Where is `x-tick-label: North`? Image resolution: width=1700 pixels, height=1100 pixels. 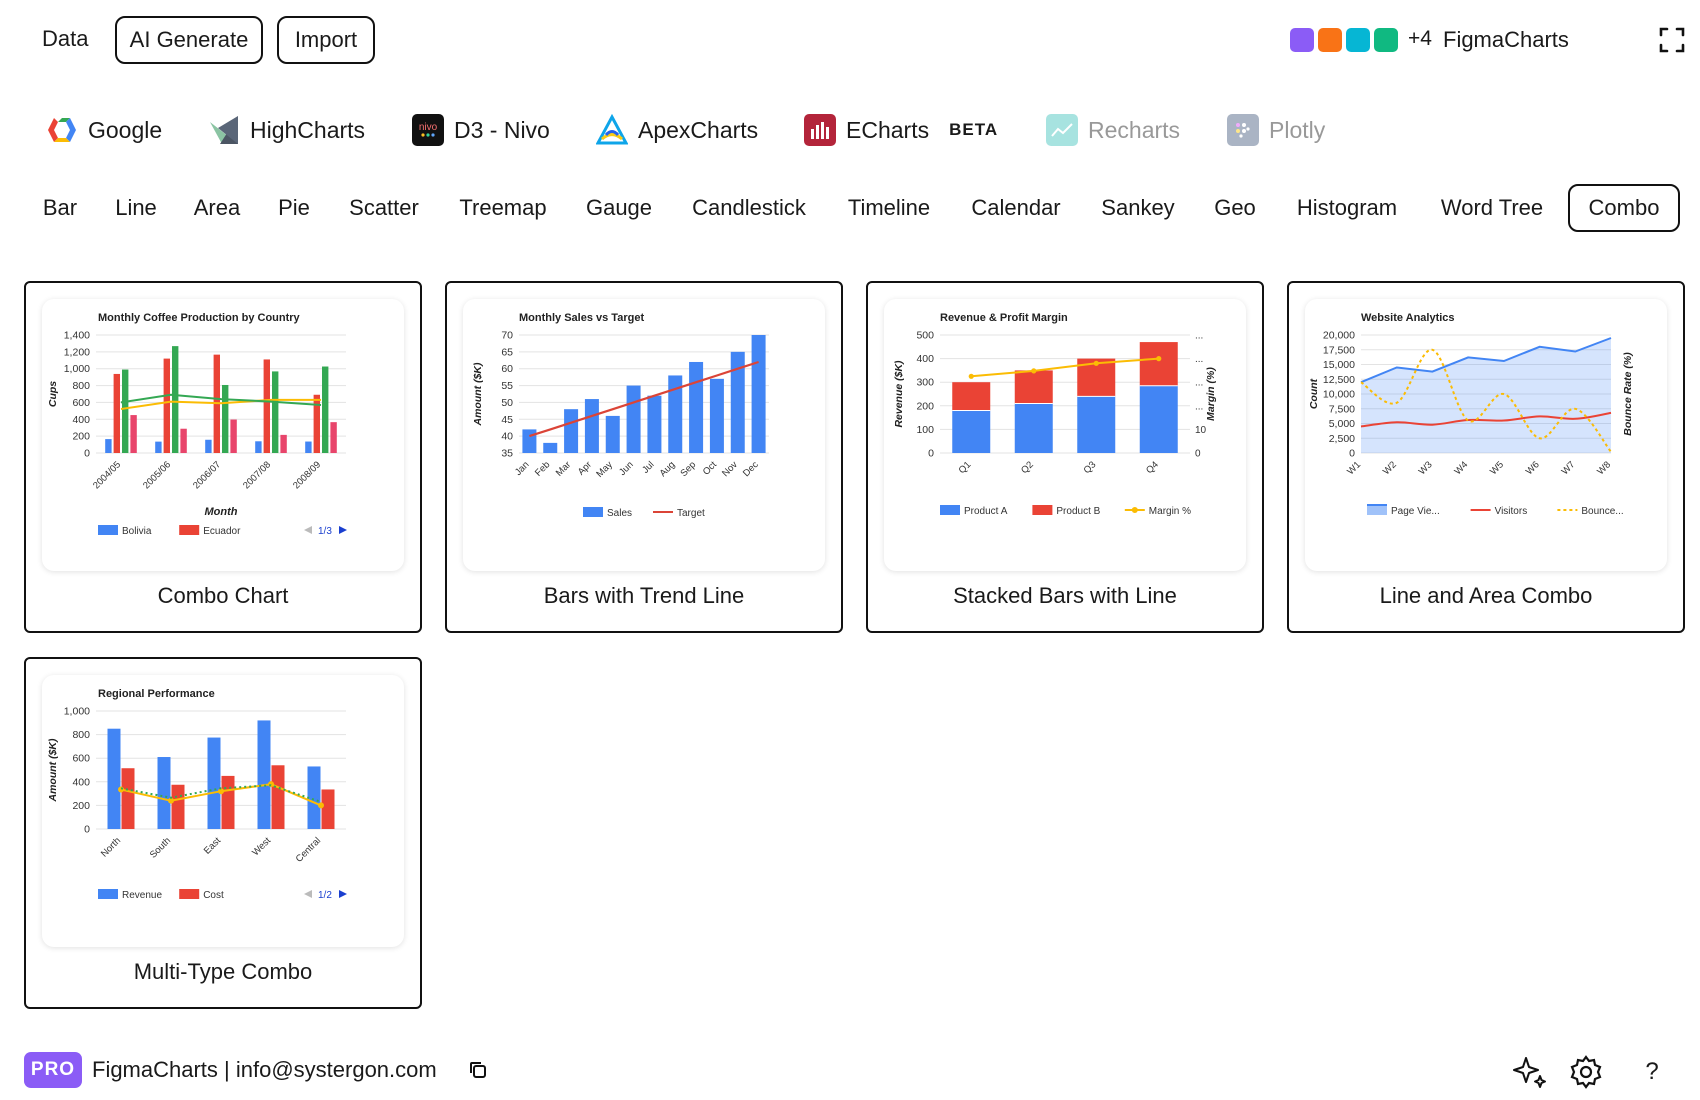
x-tick-label: North is located at coordinates (111, 847).